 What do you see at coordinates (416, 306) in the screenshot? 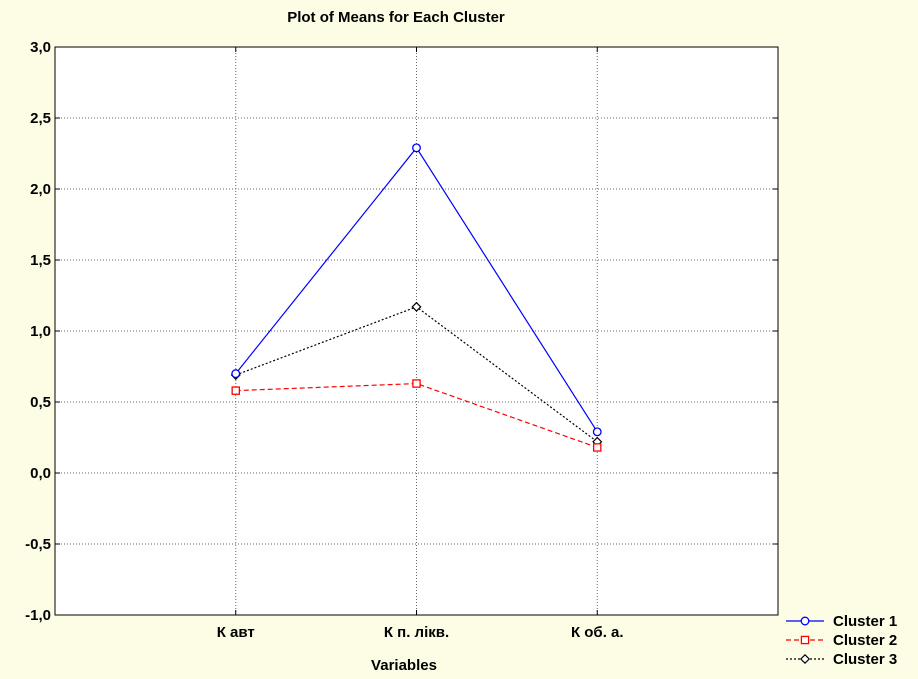
I see `series-3-point` at bounding box center [416, 306].